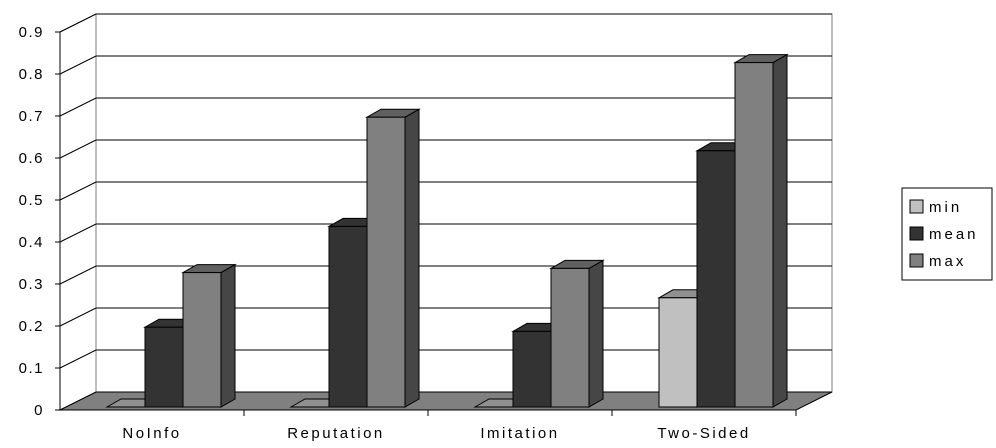 Image resolution: width=996 pixels, height=448 pixels. What do you see at coordinates (40, 221) in the screenshot?
I see `y-axis-ticks: 0 0.1 0.2 0.3 0.4 0.5 0.6 0.7 0.8 0.9` at bounding box center [40, 221].